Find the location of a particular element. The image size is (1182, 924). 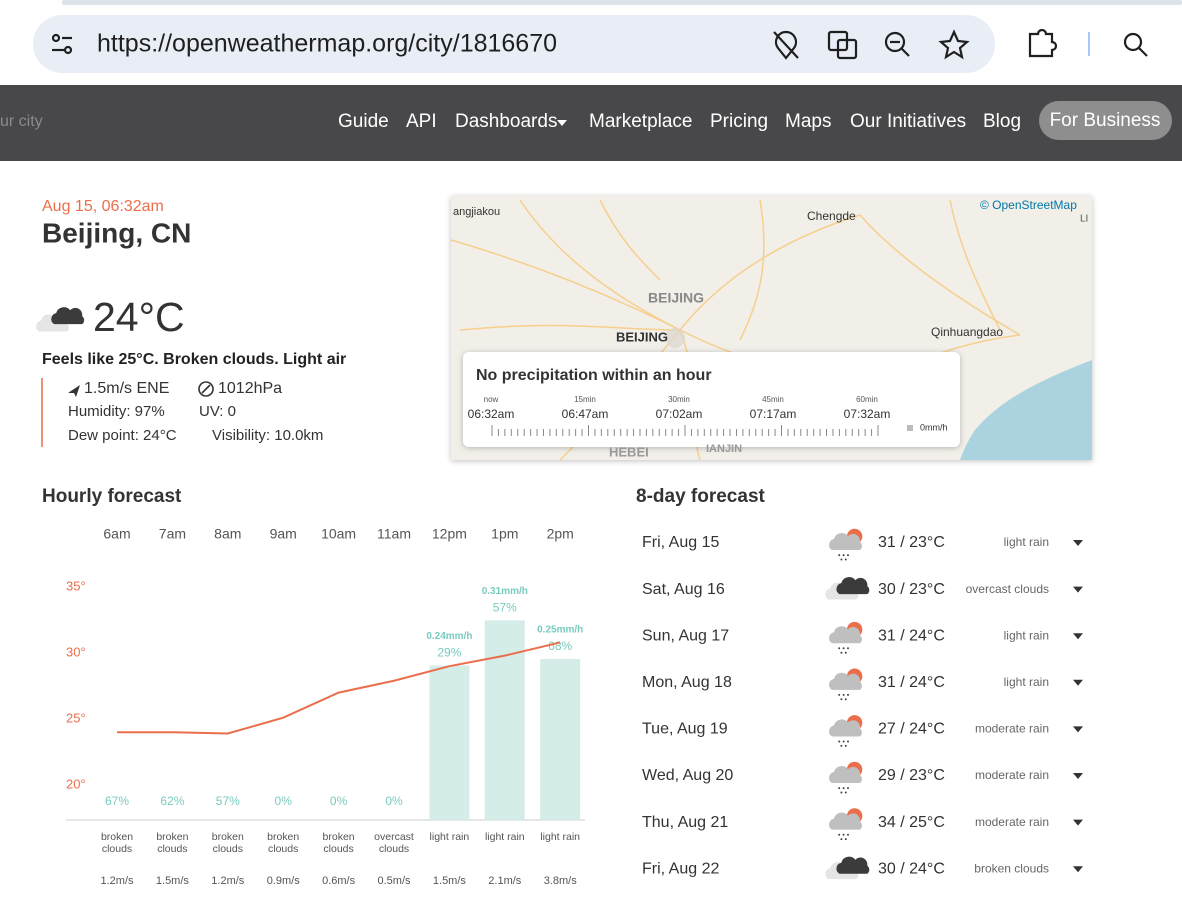

condition: light rain is located at coordinates (449, 837).